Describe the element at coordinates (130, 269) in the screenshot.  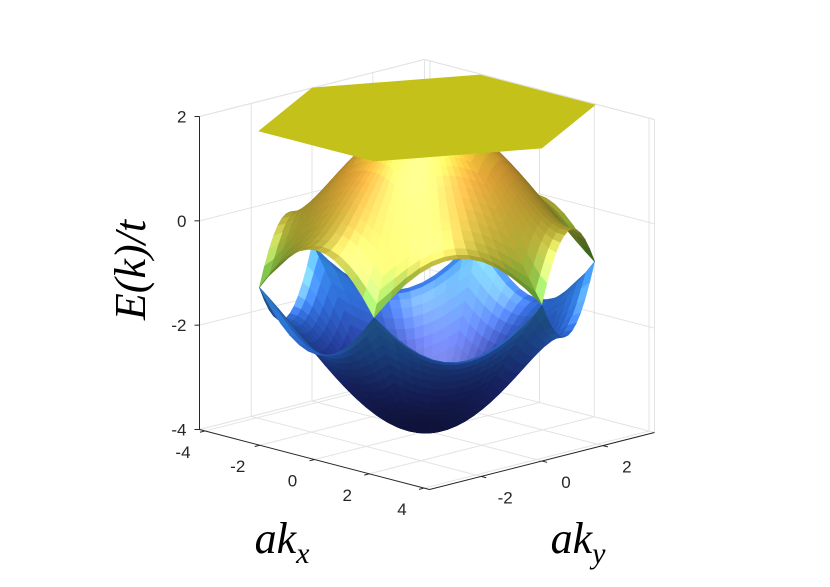
I see `z-axis-label: E(k)/t` at that location.